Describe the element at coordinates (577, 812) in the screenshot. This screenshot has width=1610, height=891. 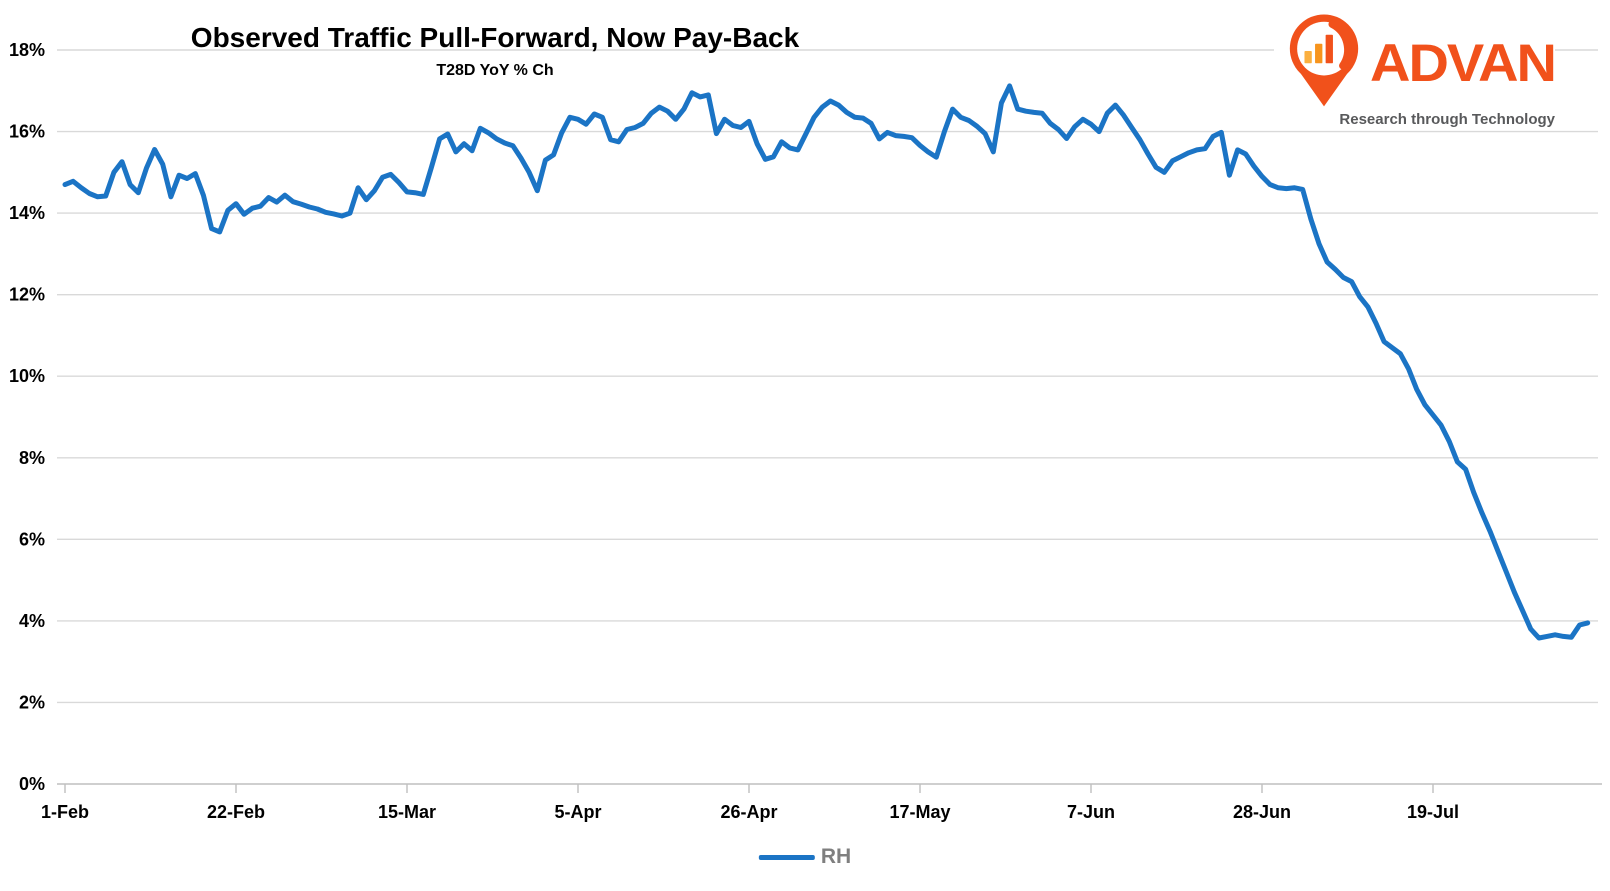
I see `x-axis-label: 5-Apr` at that location.